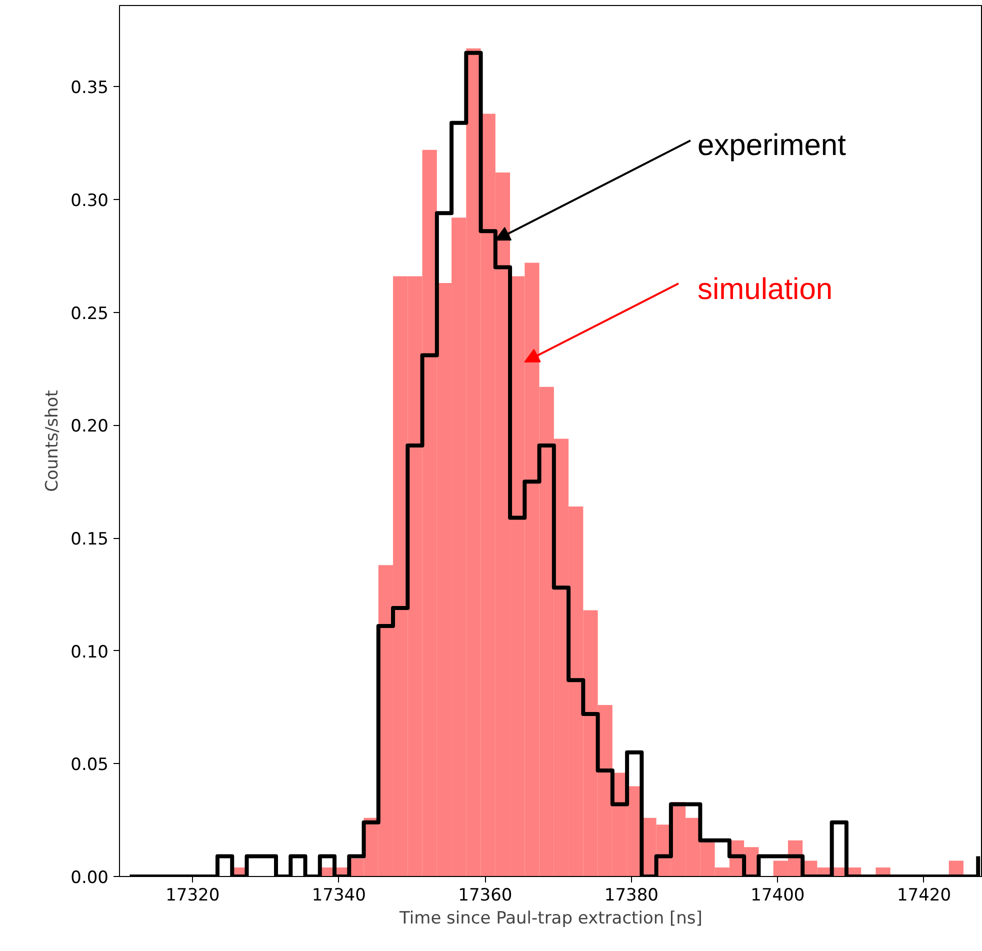 This screenshot has width=982, height=951. I want to click on x-tick-label: 17420, so click(924, 896).